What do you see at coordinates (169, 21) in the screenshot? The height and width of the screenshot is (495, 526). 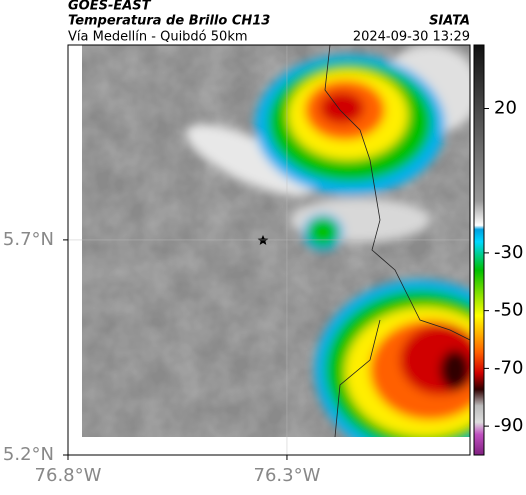 I see `title: Temperatura de Brillo CH13` at bounding box center [169, 21].